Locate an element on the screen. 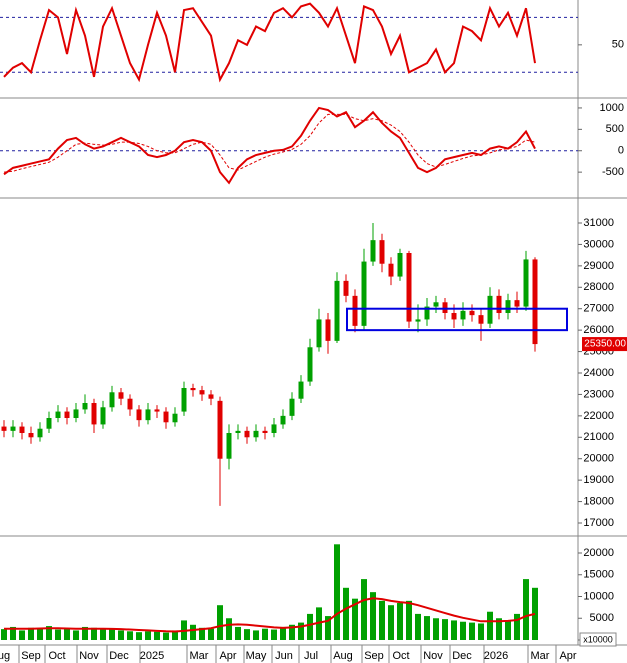 Image resolution: width=627 pixels, height=663 pixels. y-tick-label: 26000 is located at coordinates (598, 330).